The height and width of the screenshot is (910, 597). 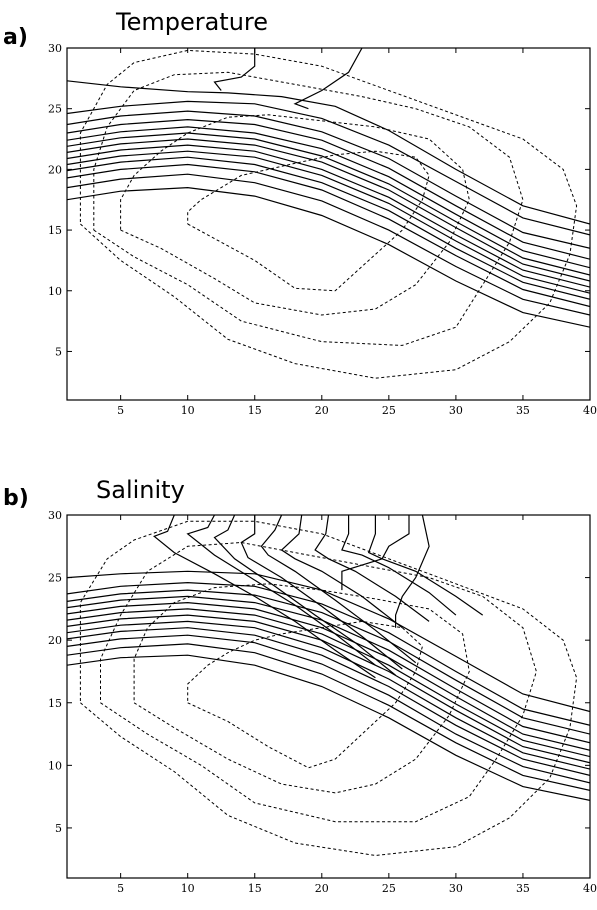 I want to click on panel-label-b: b), so click(x=16, y=498).